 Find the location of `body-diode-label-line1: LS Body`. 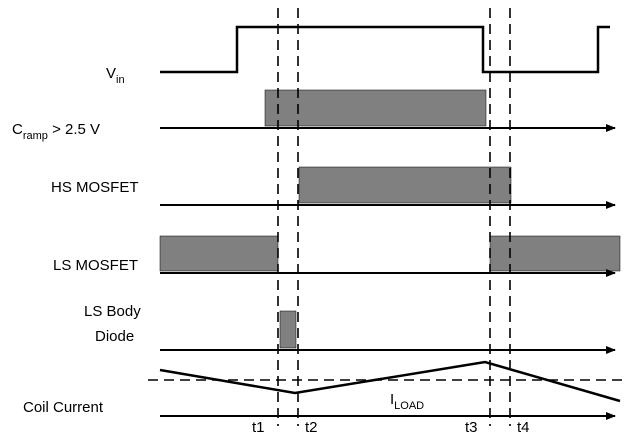

body-diode-label-line1: LS Body is located at coordinates (112, 311).